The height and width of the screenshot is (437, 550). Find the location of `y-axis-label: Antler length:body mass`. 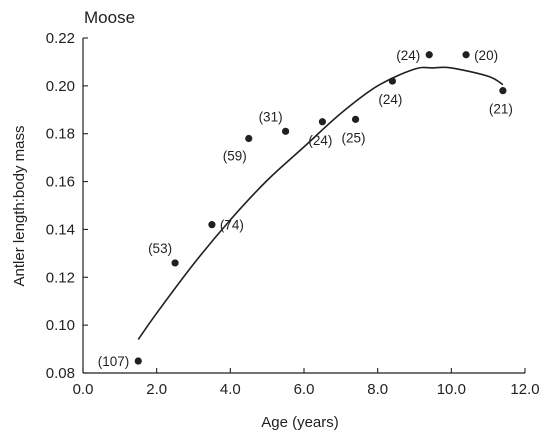

y-axis-label: Antler length:body mass is located at coordinates (19, 206).